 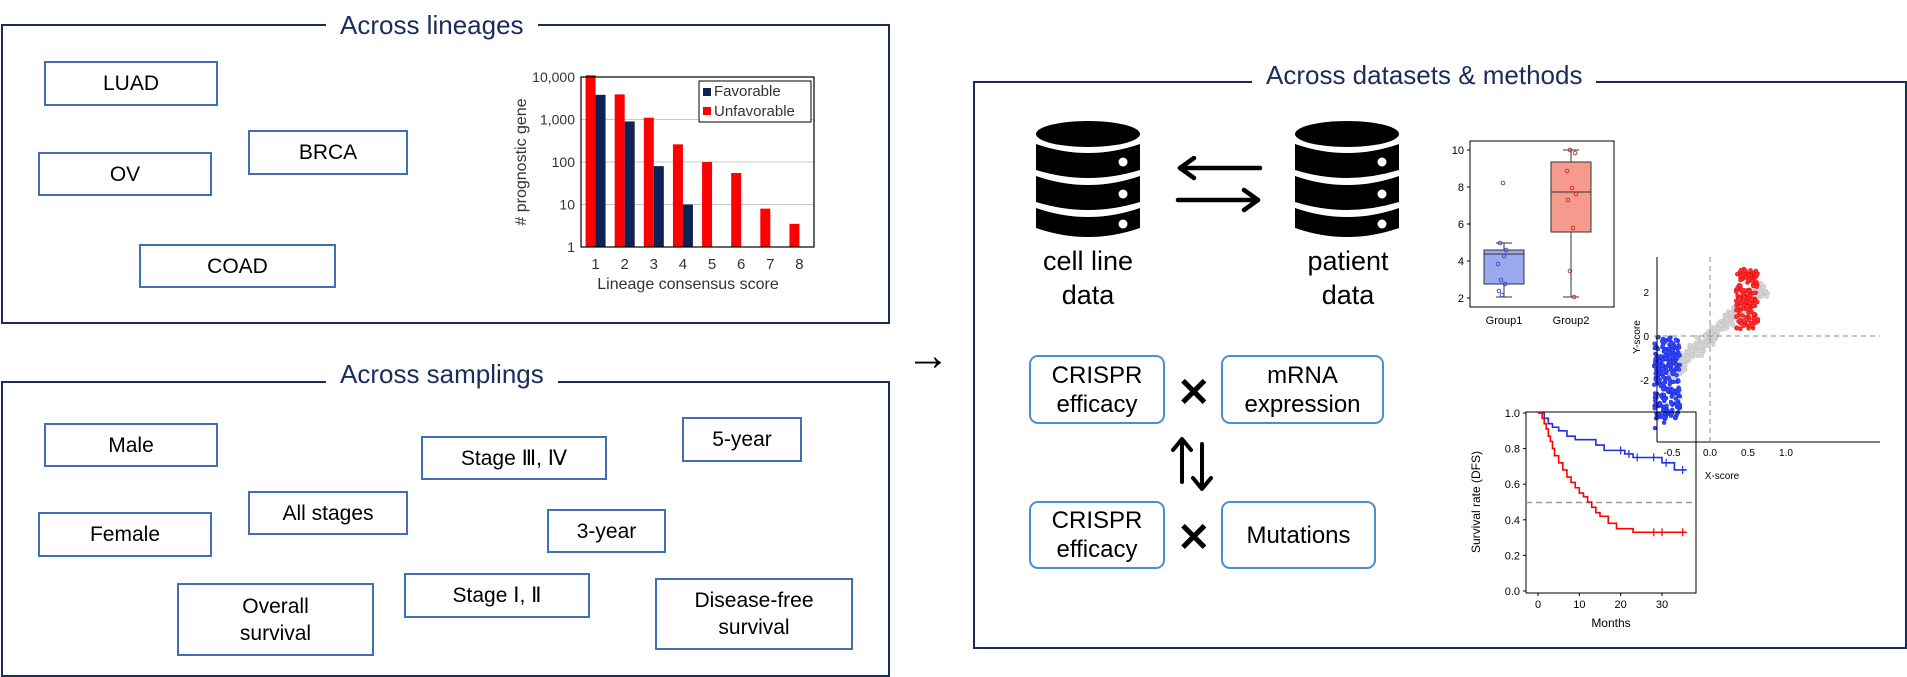 I want to click on y-tick-label: 10,000, so click(x=553, y=77).